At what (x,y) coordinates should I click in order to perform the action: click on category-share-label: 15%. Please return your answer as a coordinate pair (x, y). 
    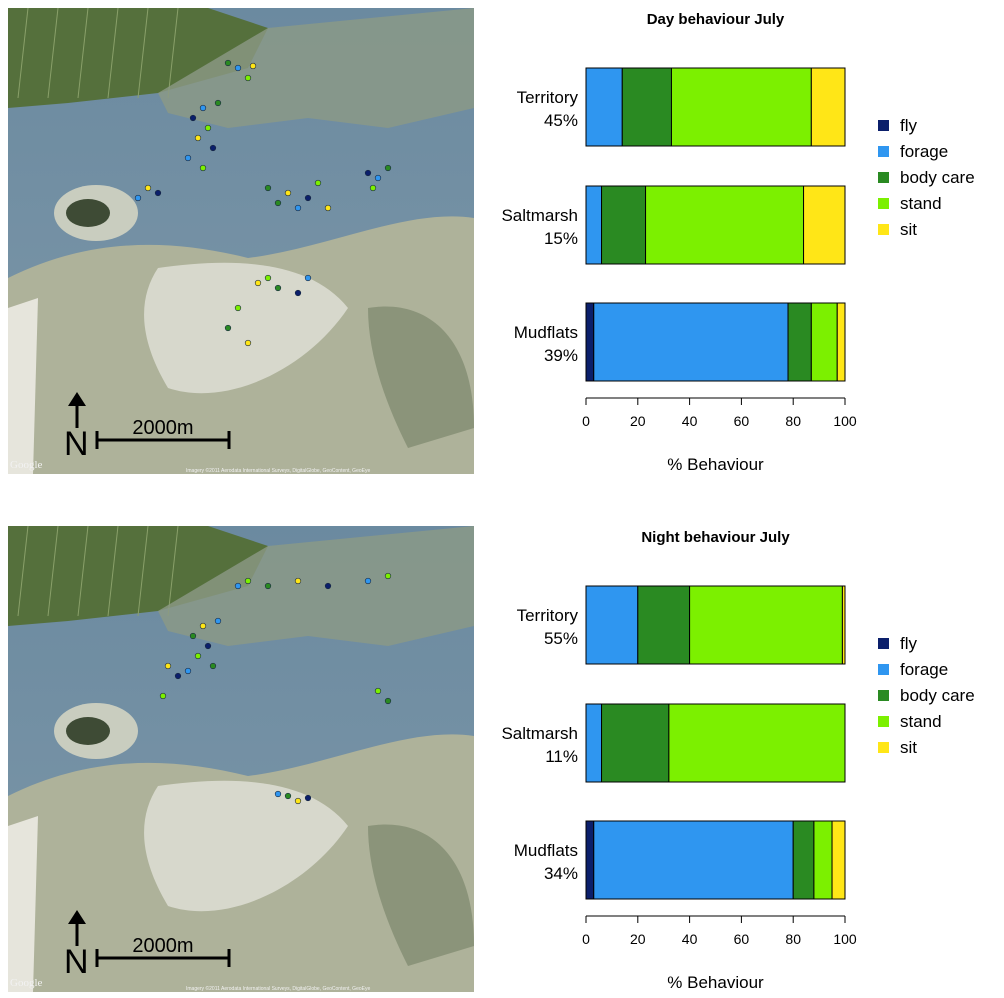
    Looking at the image, I should click on (561, 238).